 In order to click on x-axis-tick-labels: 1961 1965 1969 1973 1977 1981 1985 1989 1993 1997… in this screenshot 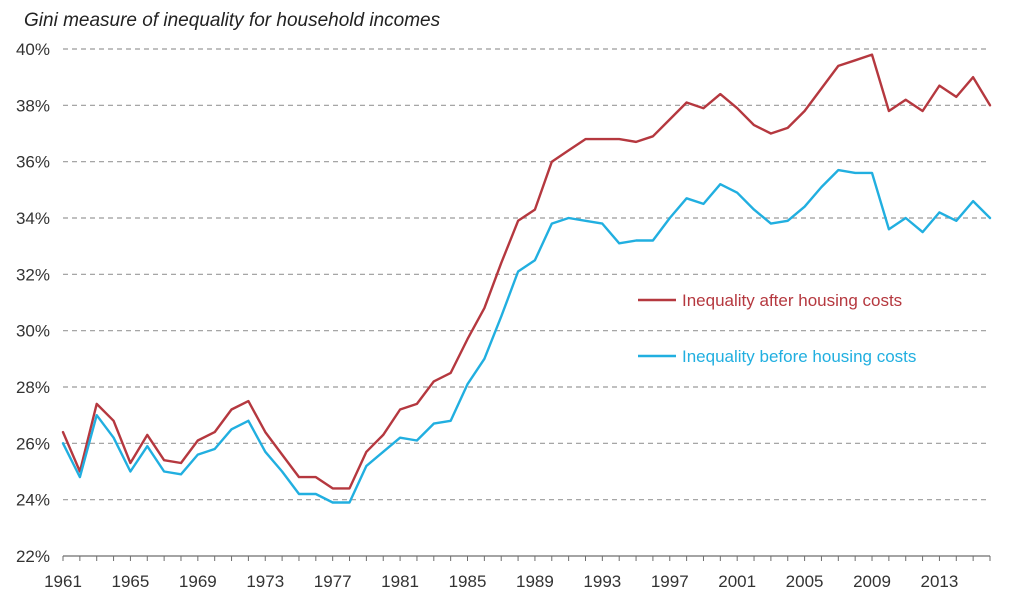, I will do `click(501, 581)`.